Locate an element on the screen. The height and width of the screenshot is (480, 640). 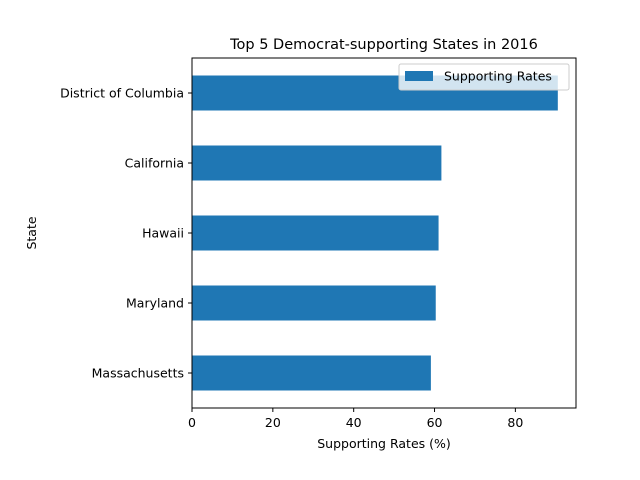
y-tick-label: Hawaii is located at coordinates (163, 233).